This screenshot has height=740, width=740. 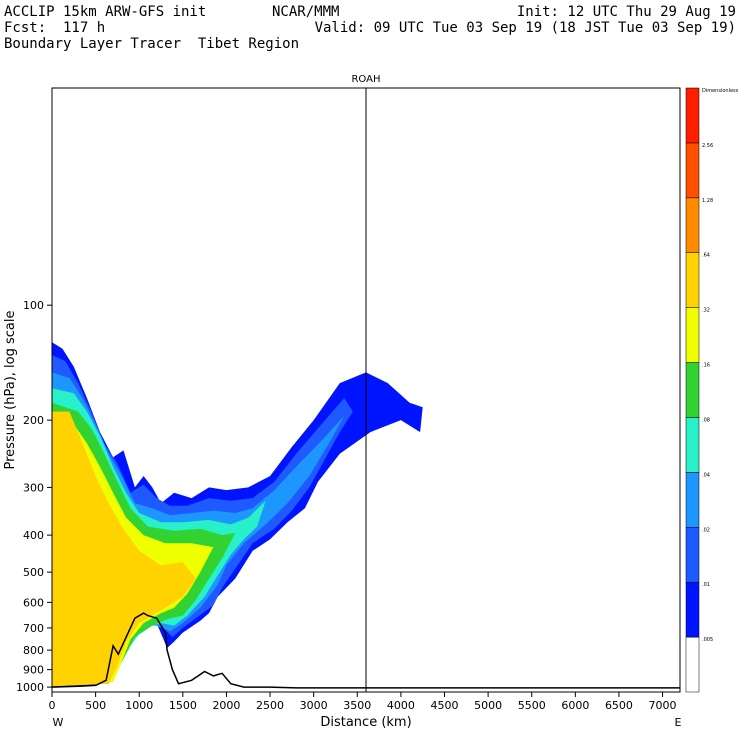 What do you see at coordinates (55, 28) in the screenshot?
I see `header-left-line2: Fcst: 117 h` at bounding box center [55, 28].